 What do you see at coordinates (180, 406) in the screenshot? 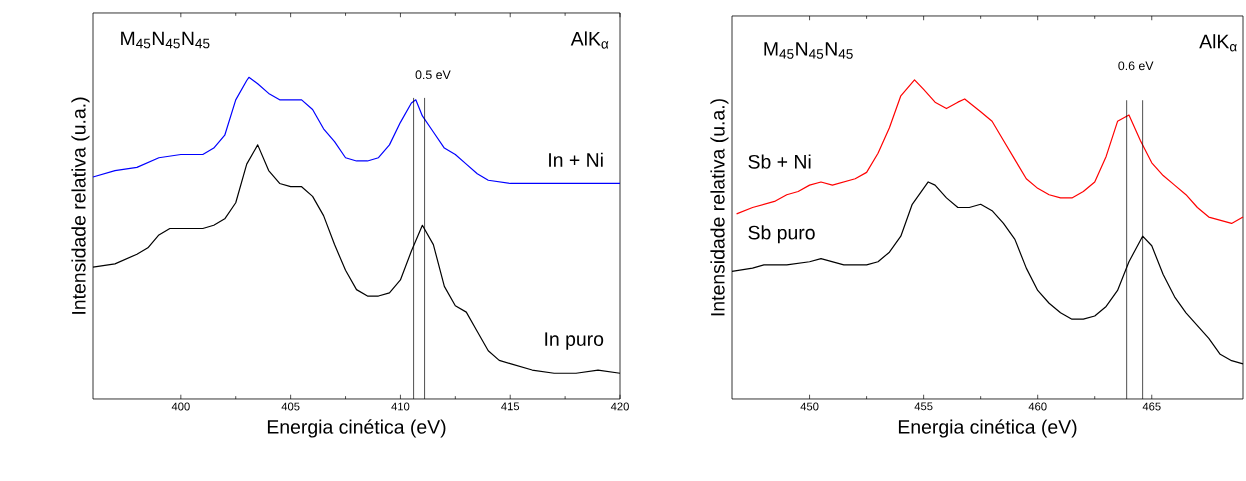
I see `x-tick-label: 400` at bounding box center [180, 406].